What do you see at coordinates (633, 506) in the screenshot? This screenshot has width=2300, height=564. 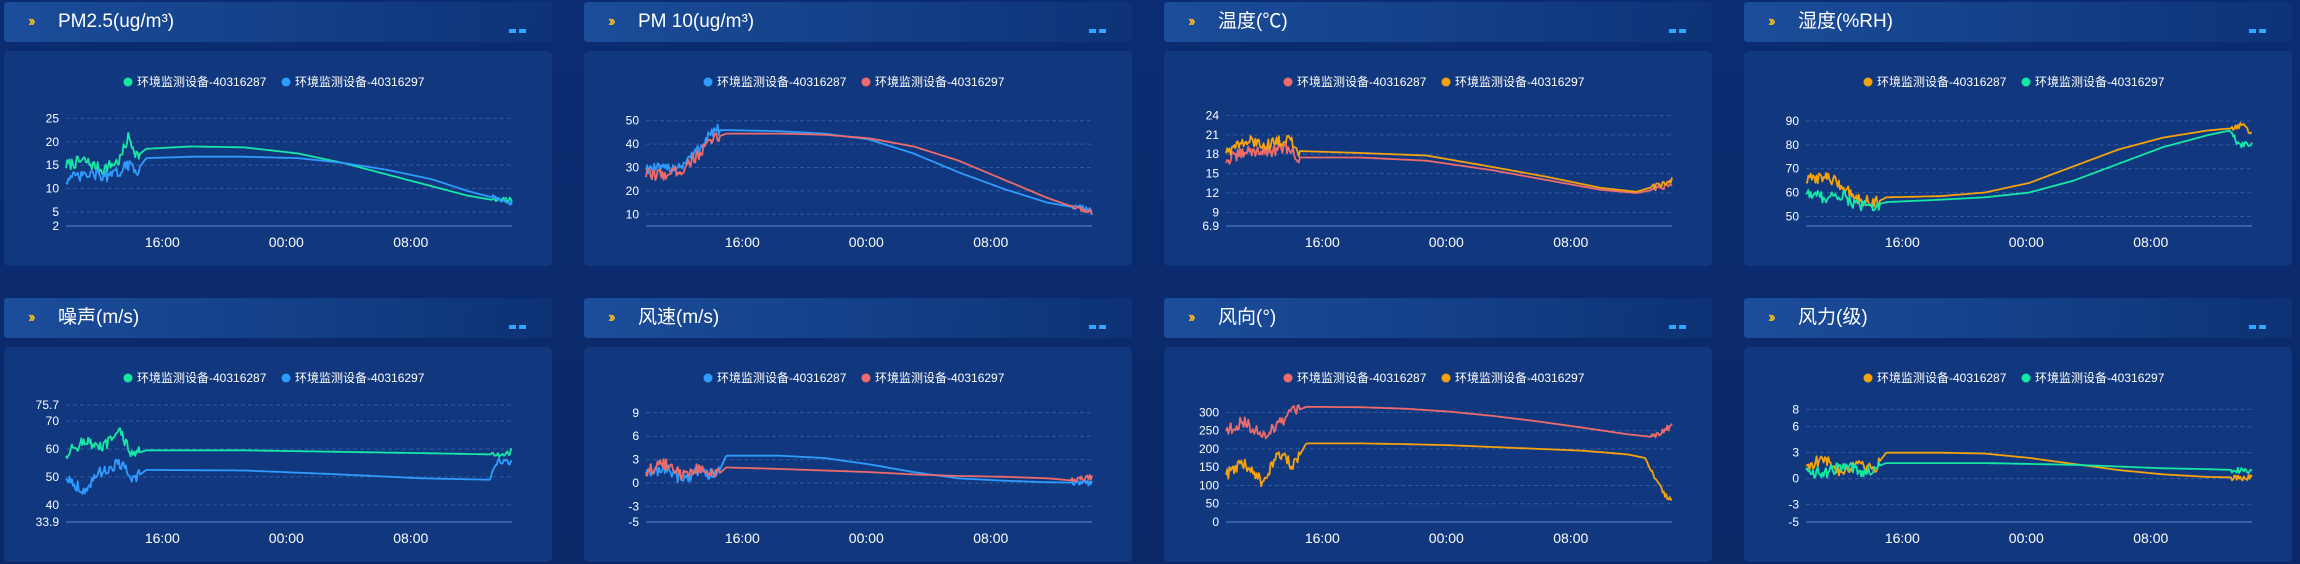 I see `y-tick-label: -3` at bounding box center [633, 506].